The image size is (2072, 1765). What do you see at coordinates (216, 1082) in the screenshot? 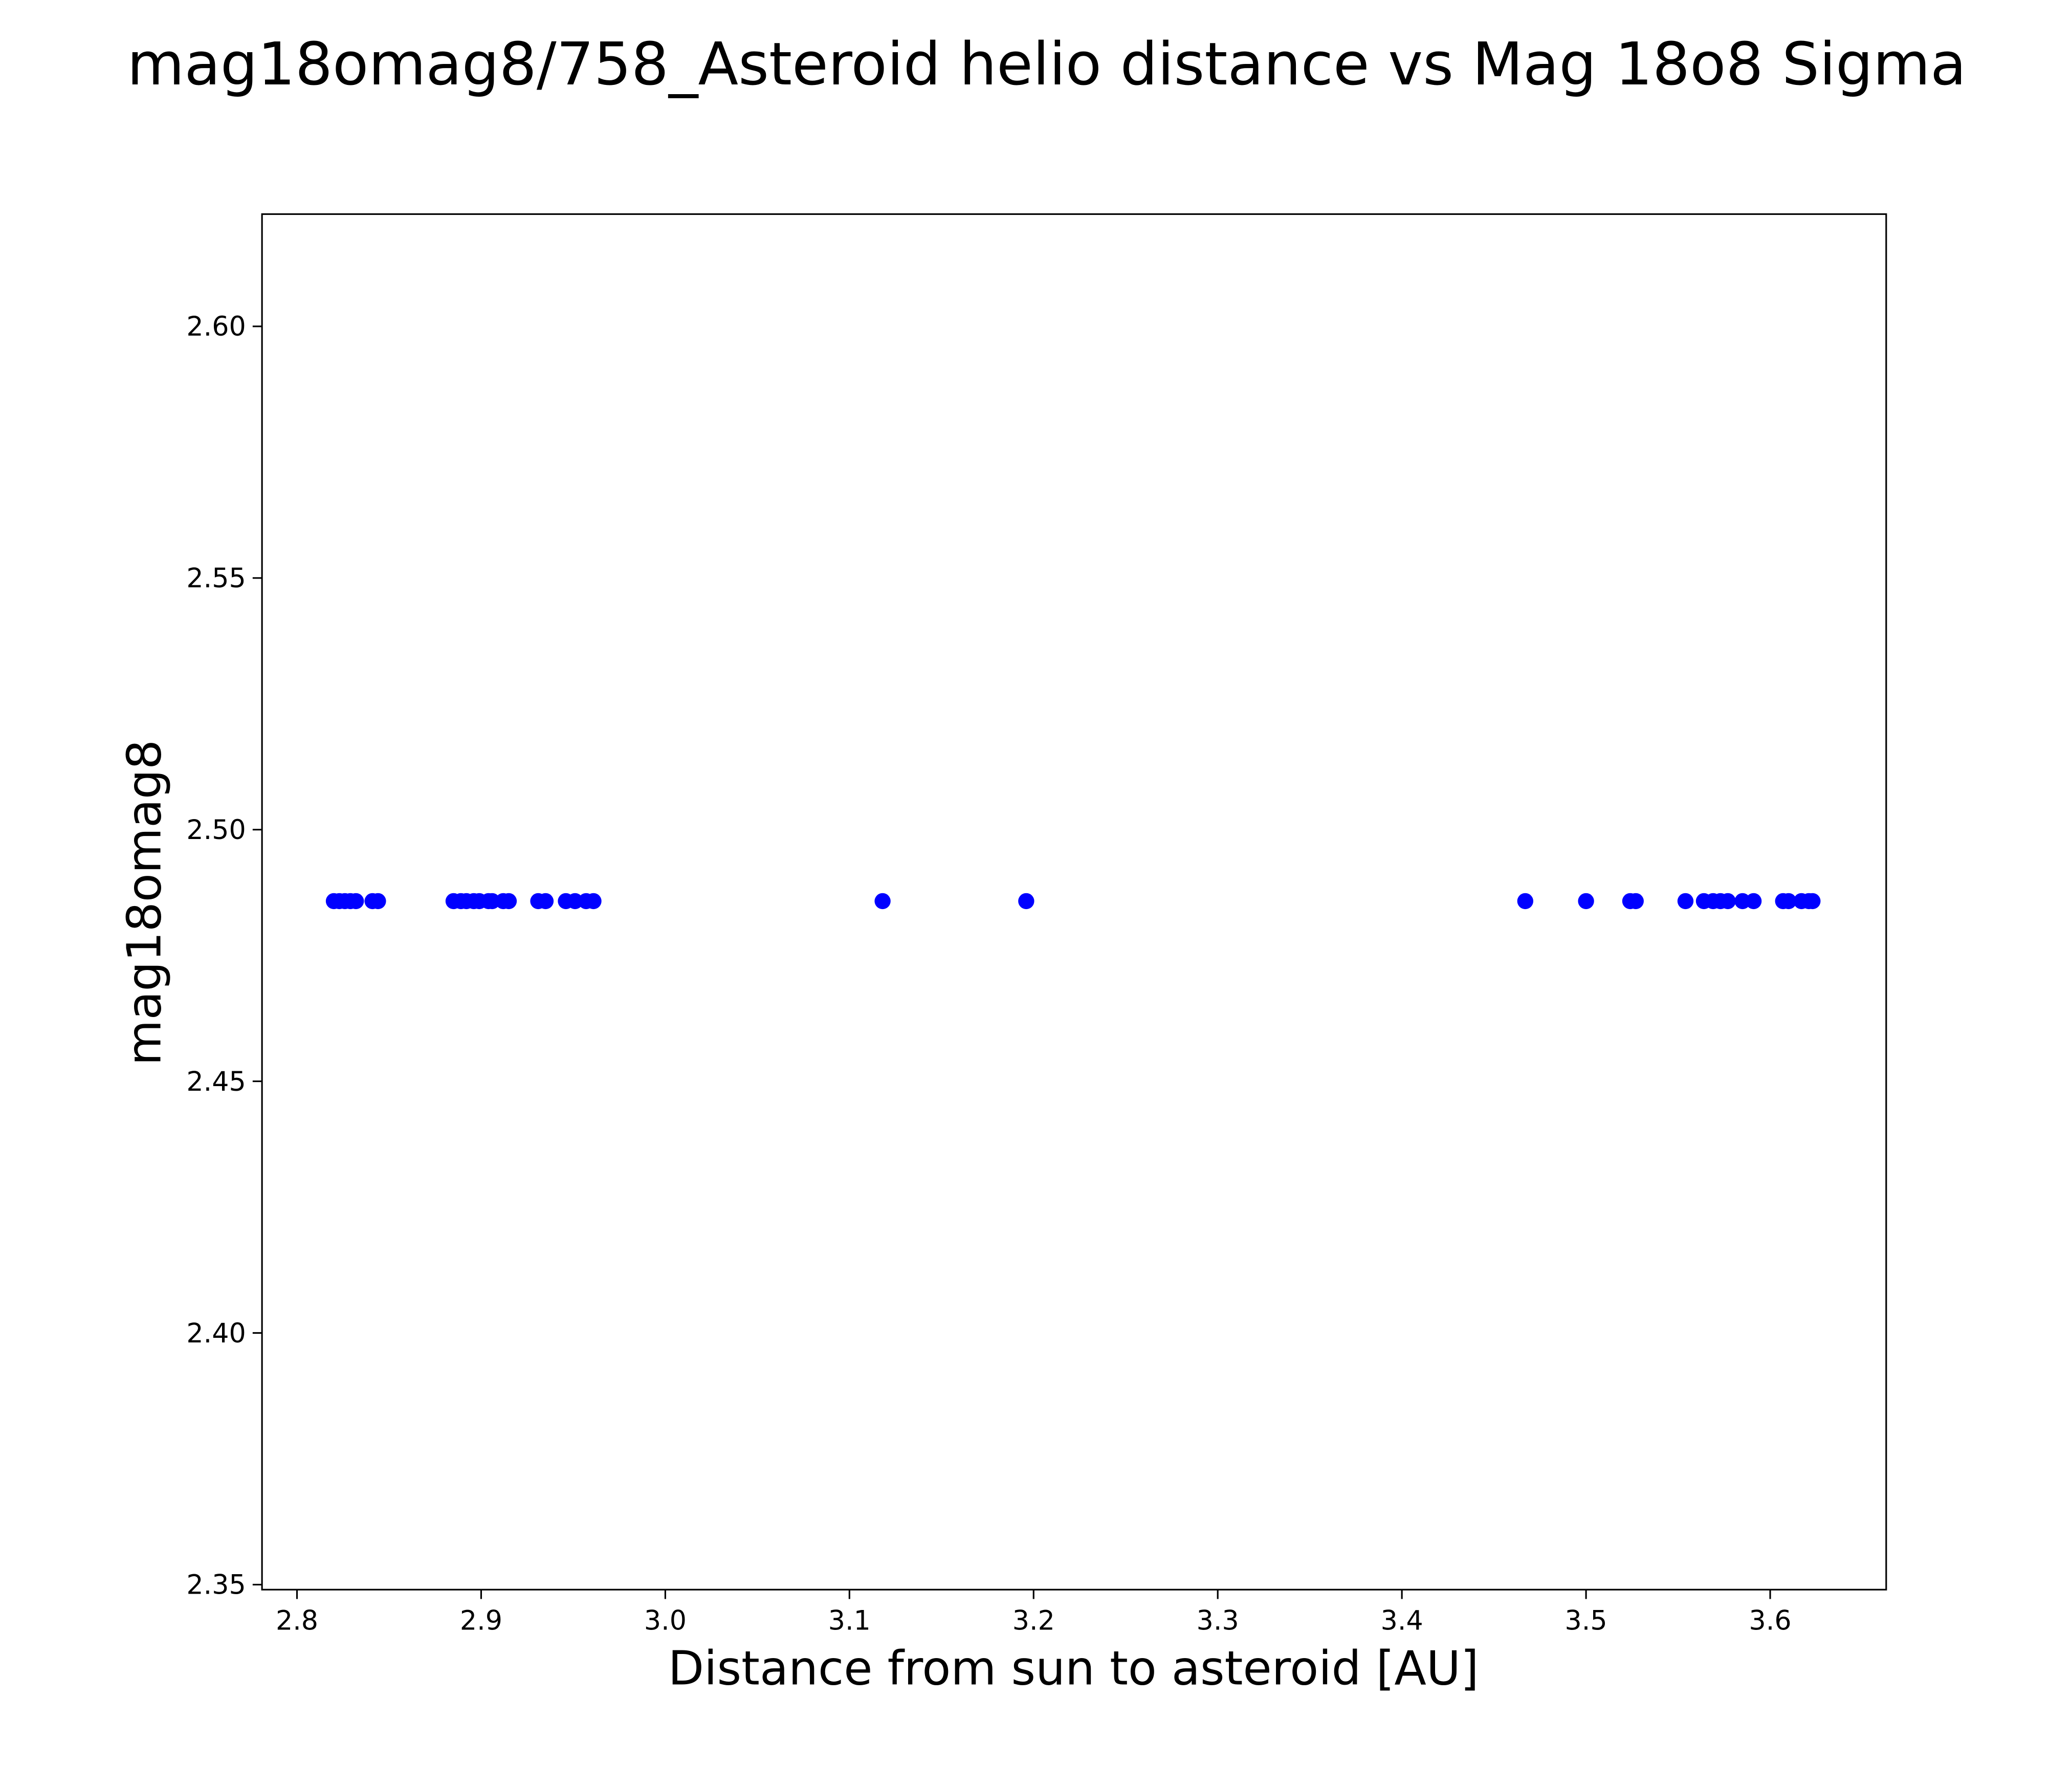
I see `y-tick-label: 2.45` at bounding box center [216, 1082].